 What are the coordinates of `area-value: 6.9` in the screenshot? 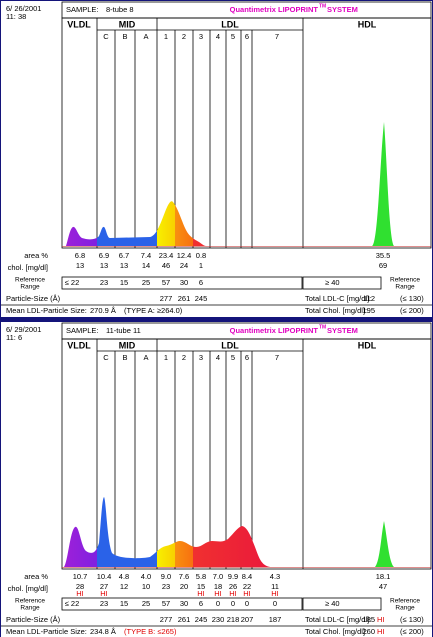 It's located at (104, 255).